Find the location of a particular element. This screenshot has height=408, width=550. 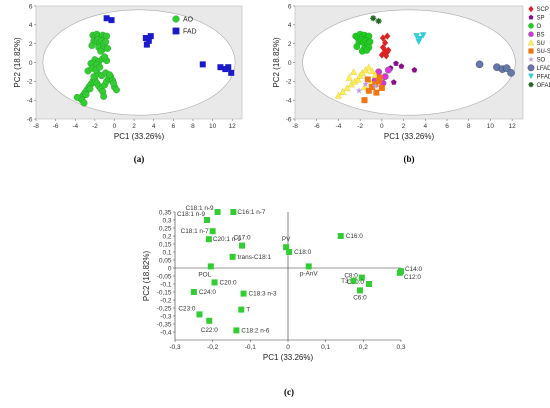

loading-label: C22:0 is located at coordinates (209, 330).